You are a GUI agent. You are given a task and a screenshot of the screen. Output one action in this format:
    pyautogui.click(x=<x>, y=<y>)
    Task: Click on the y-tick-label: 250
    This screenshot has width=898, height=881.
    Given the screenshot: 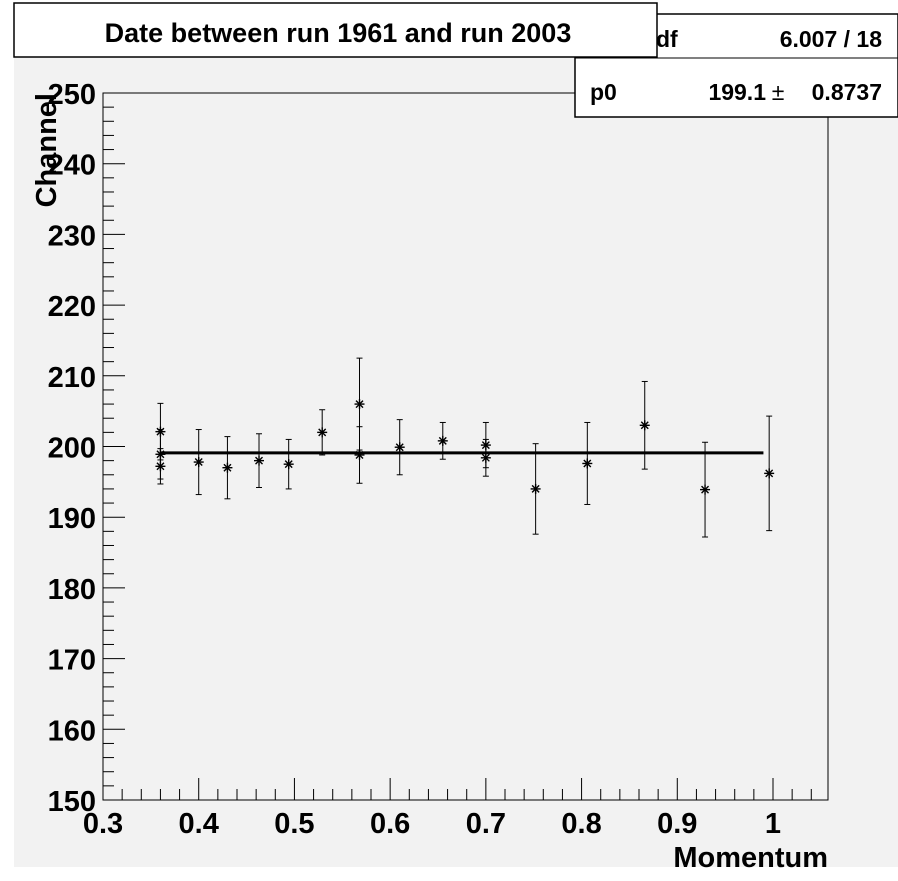 What is the action you would take?
    pyautogui.click(x=72, y=95)
    